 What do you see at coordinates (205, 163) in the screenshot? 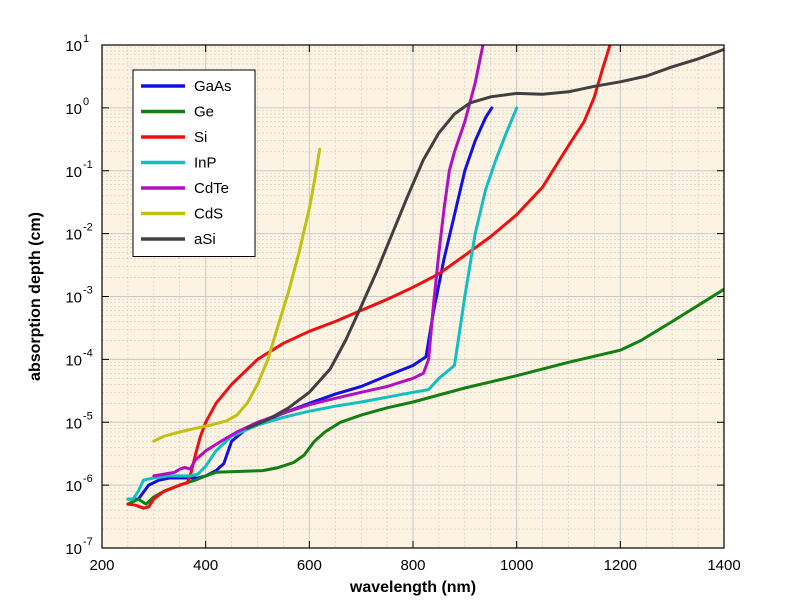
I see `legend-label-inp: InP` at bounding box center [205, 163].